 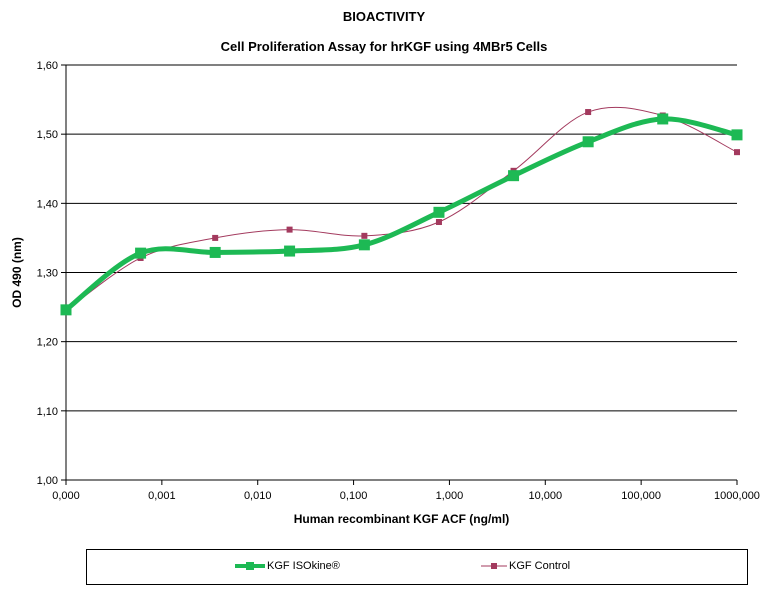 I want to click on x-tick-label: 0,000, so click(x=66, y=496).